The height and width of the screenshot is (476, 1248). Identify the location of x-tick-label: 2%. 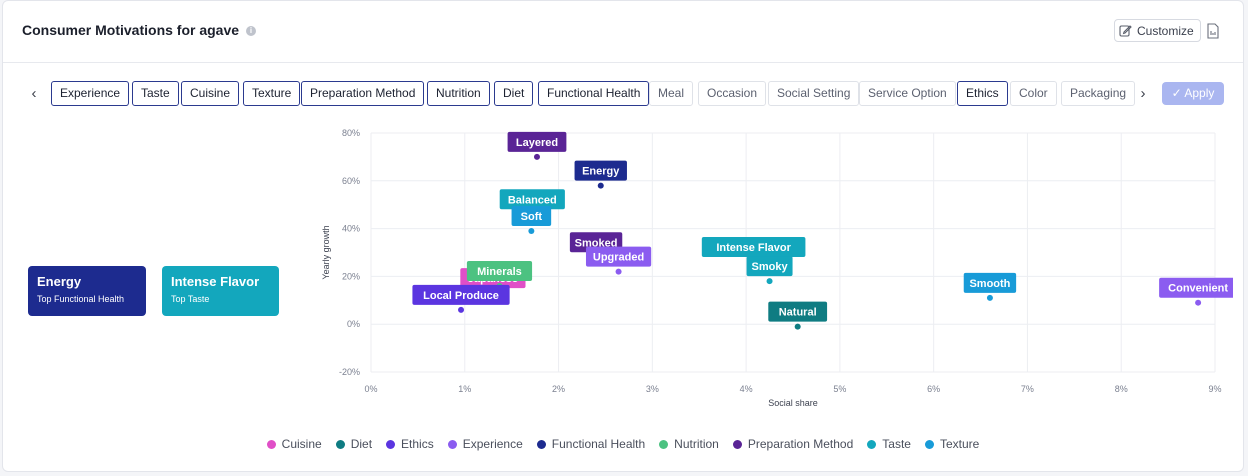
(558, 389).